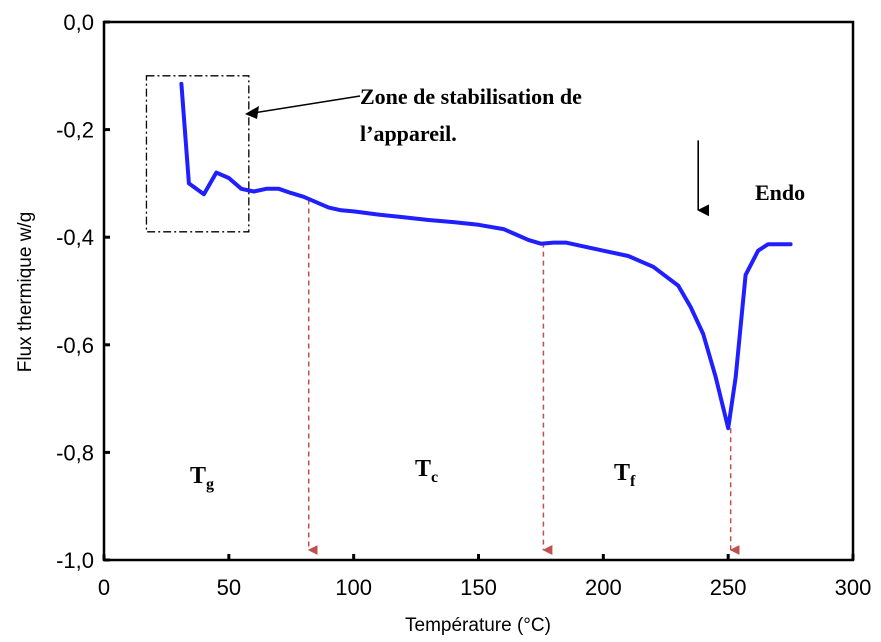 The width and height of the screenshot is (881, 642). Describe the element at coordinates (625, 475) in the screenshot. I see `tf-label: Tf` at that location.